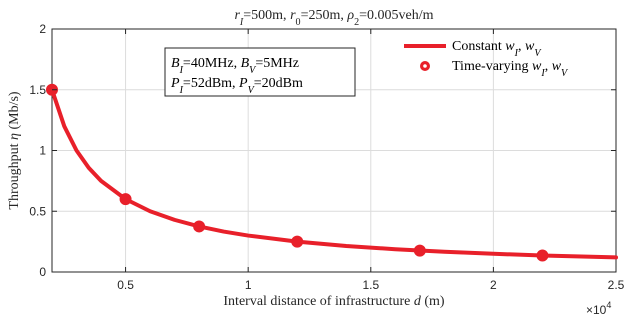 The width and height of the screenshot is (624, 323). Describe the element at coordinates (37, 90) in the screenshot. I see `y-tick-label: 1.5` at that location.